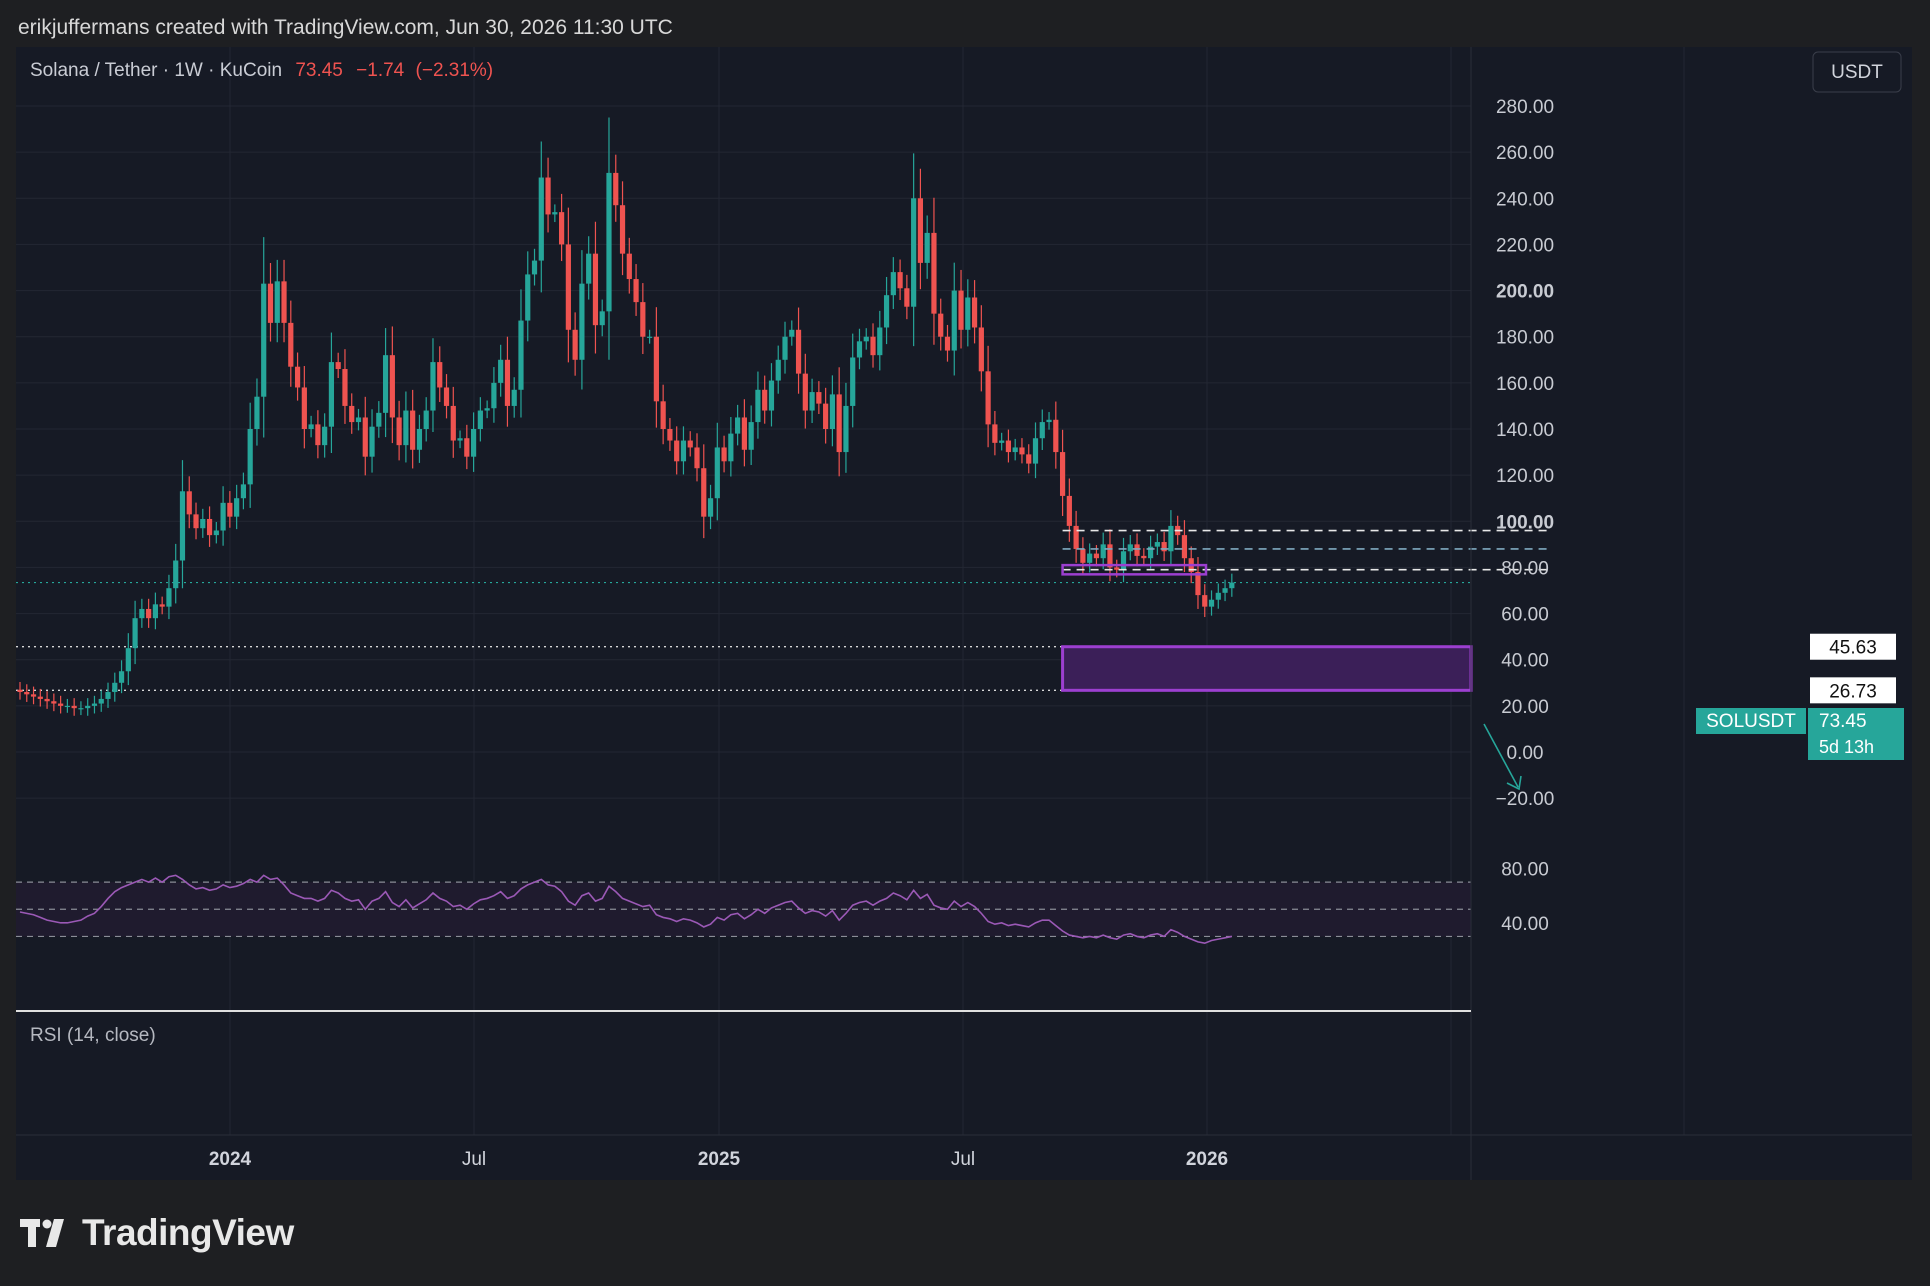 This screenshot has width=1930, height=1286. What do you see at coordinates (380, 70) in the screenshot?
I see `legend-change: −1.74` at bounding box center [380, 70].